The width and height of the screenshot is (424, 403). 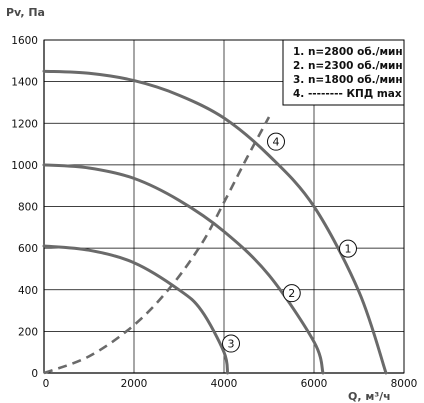 I want to click on curve-label-text: 4, so click(x=276, y=142).